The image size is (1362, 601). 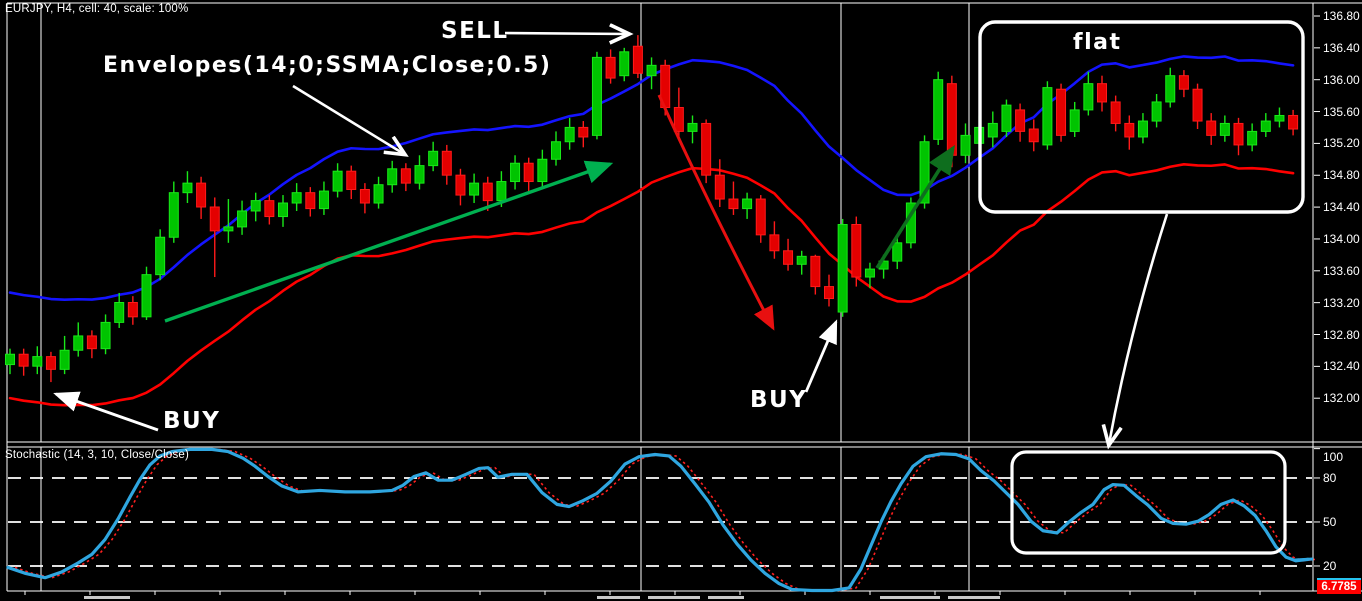 What do you see at coordinates (1341, 47) in the screenshot?
I see `price-axis-label: 136.40` at bounding box center [1341, 47].